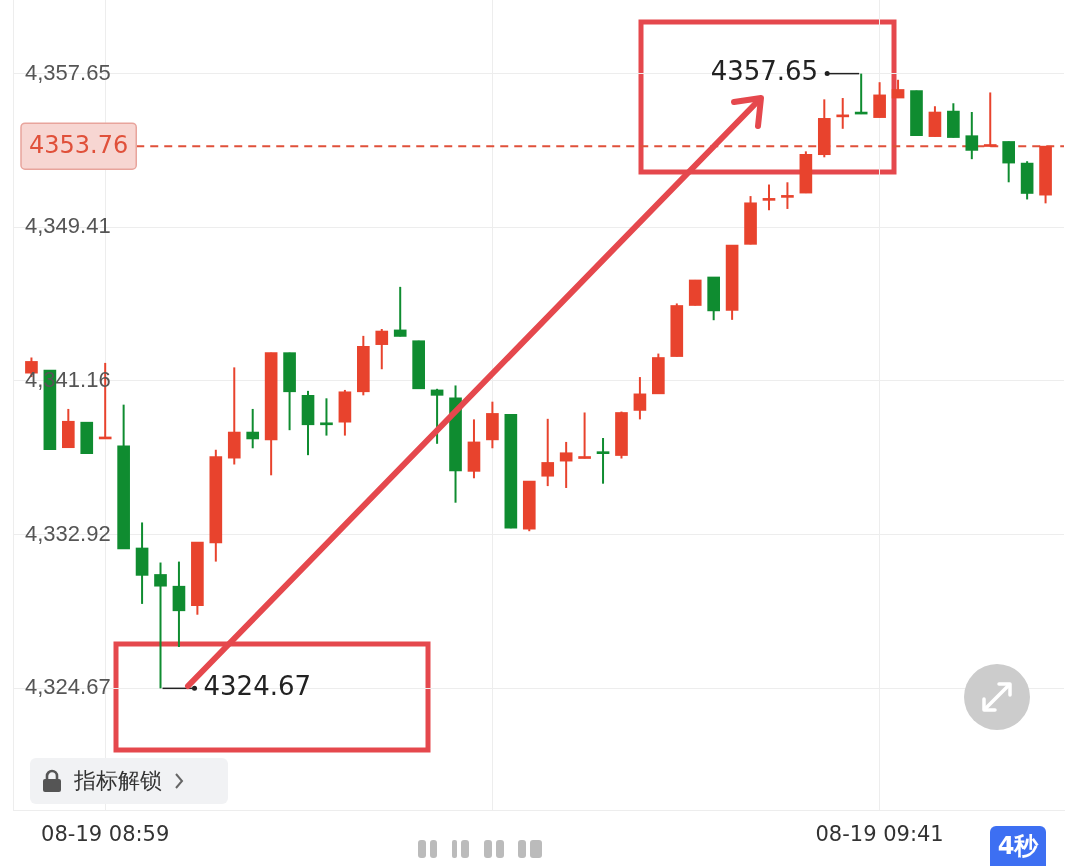  What do you see at coordinates (257, 686) in the screenshot?
I see `annotation: 4324.67` at bounding box center [257, 686].